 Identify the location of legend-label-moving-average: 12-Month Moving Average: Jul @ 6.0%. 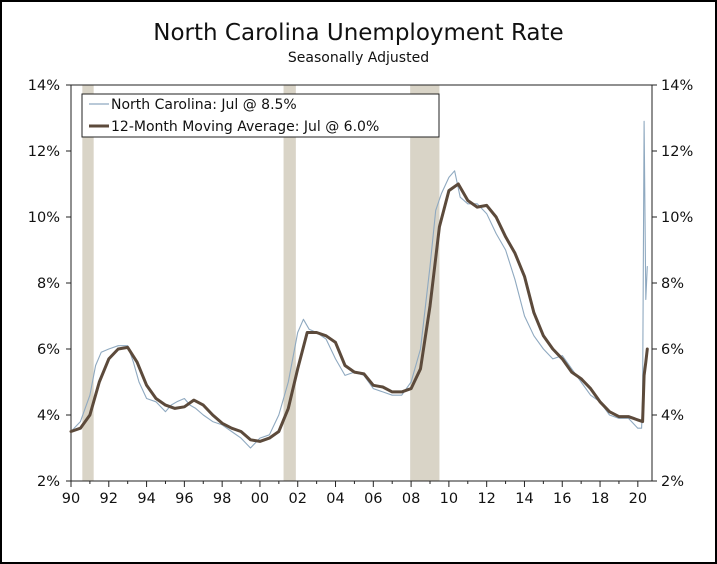
(245, 127).